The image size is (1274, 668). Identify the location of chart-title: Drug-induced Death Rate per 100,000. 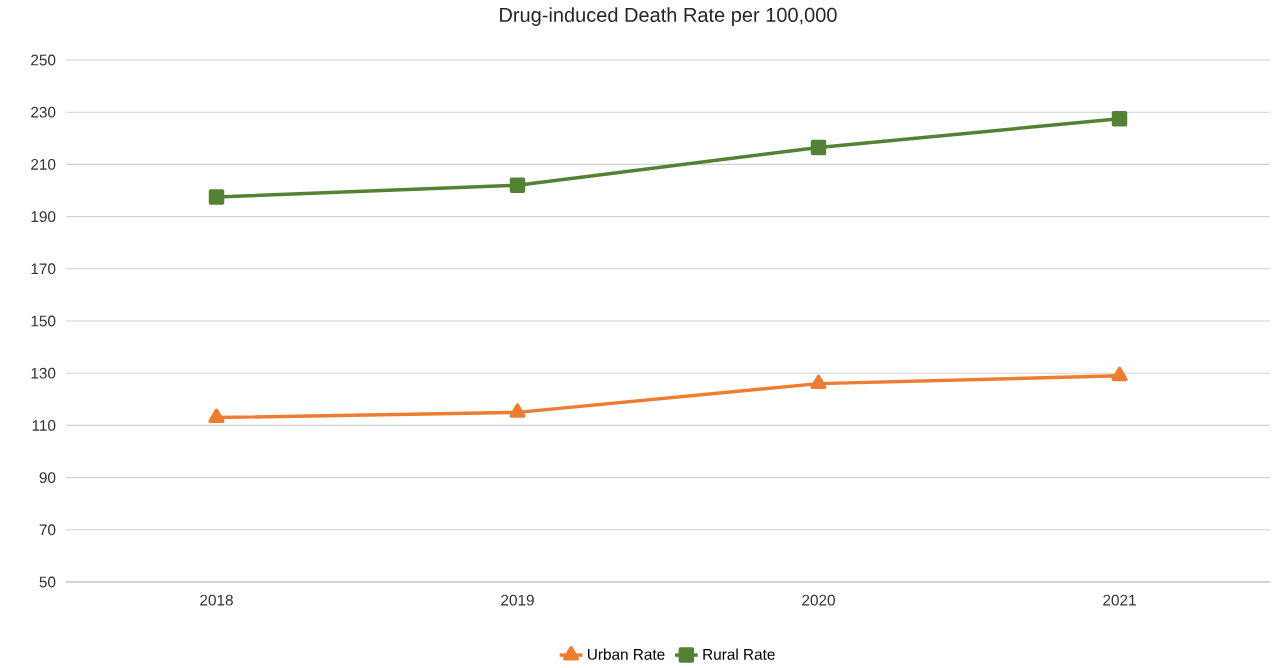
(668, 16).